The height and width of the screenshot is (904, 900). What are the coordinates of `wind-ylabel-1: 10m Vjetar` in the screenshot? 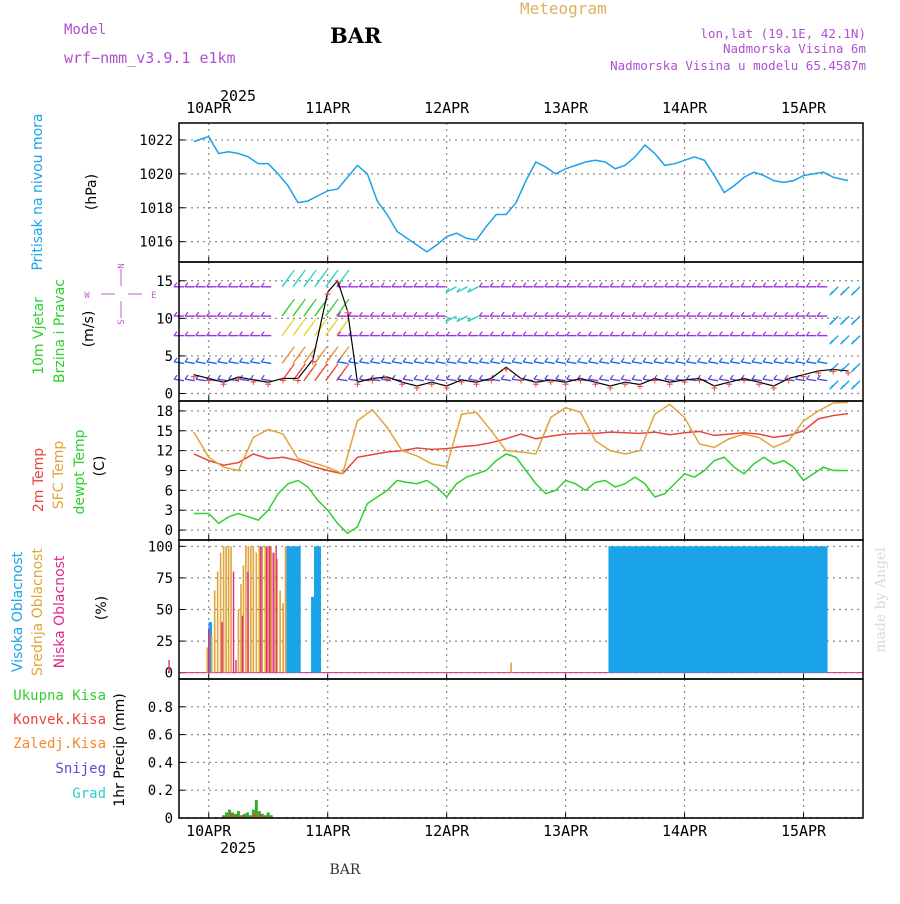 It's located at (39, 336).